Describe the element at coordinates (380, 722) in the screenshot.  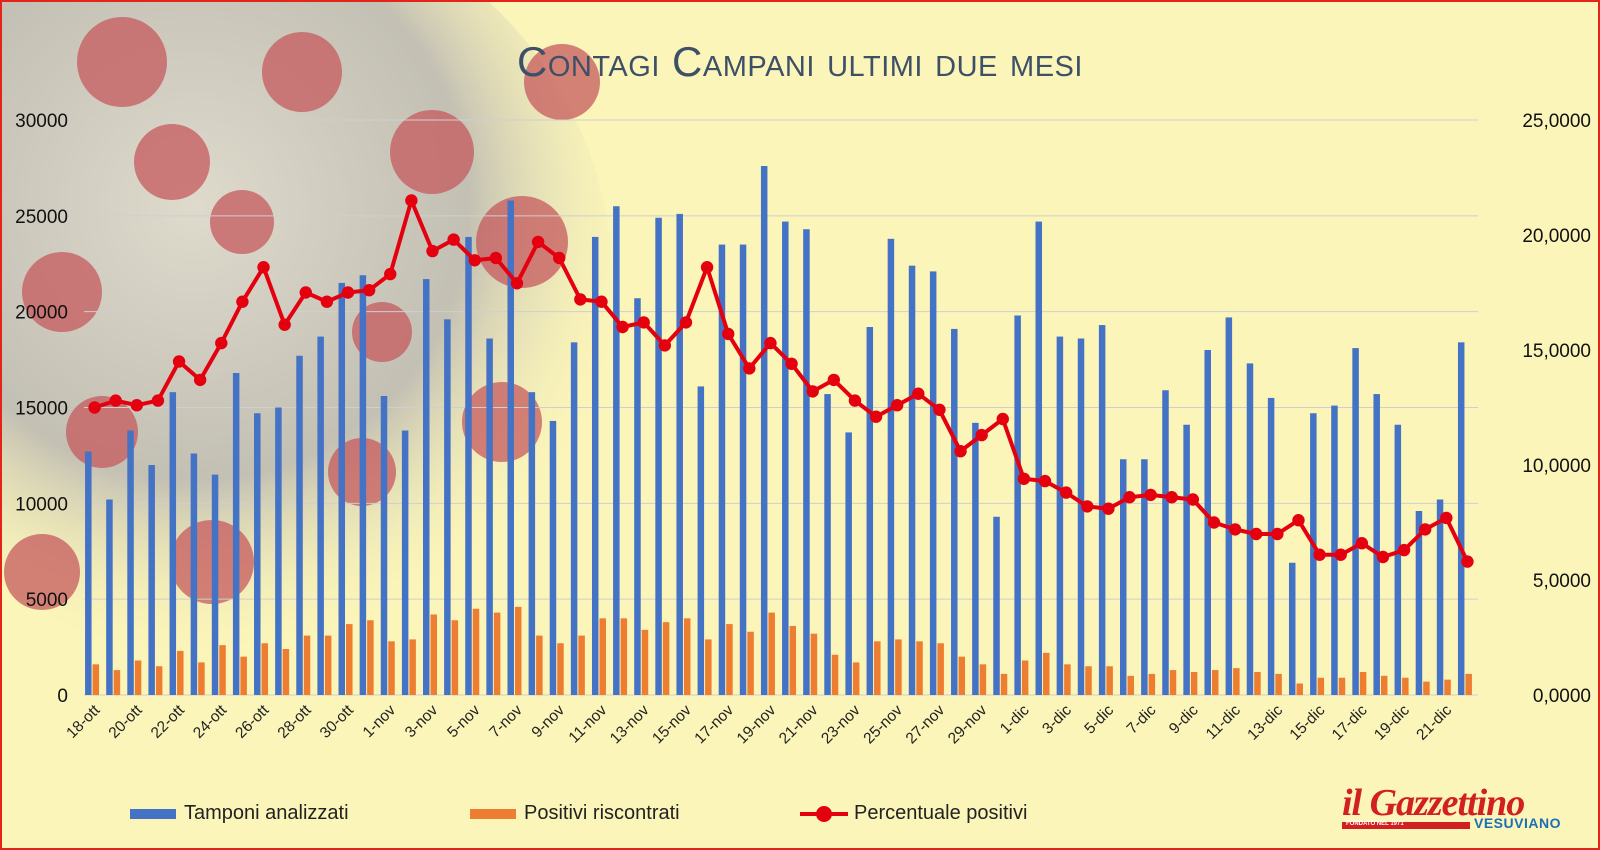
I see `x-tick-label: 1-nov` at that location.